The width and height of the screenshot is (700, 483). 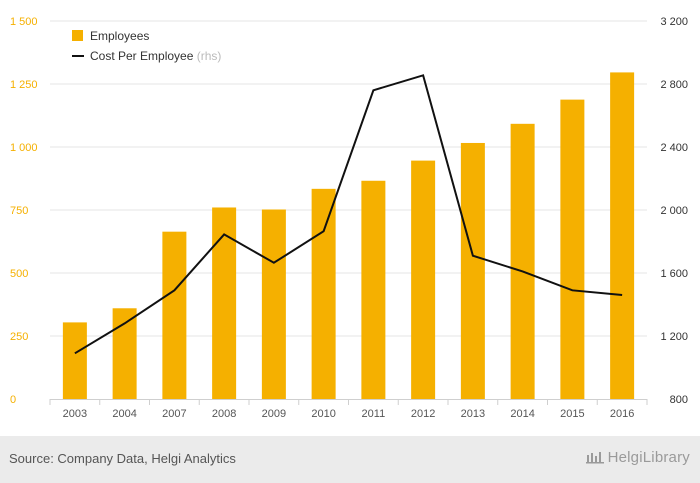 I want to click on brand-logo: HelgiLibrary, so click(x=637, y=457).